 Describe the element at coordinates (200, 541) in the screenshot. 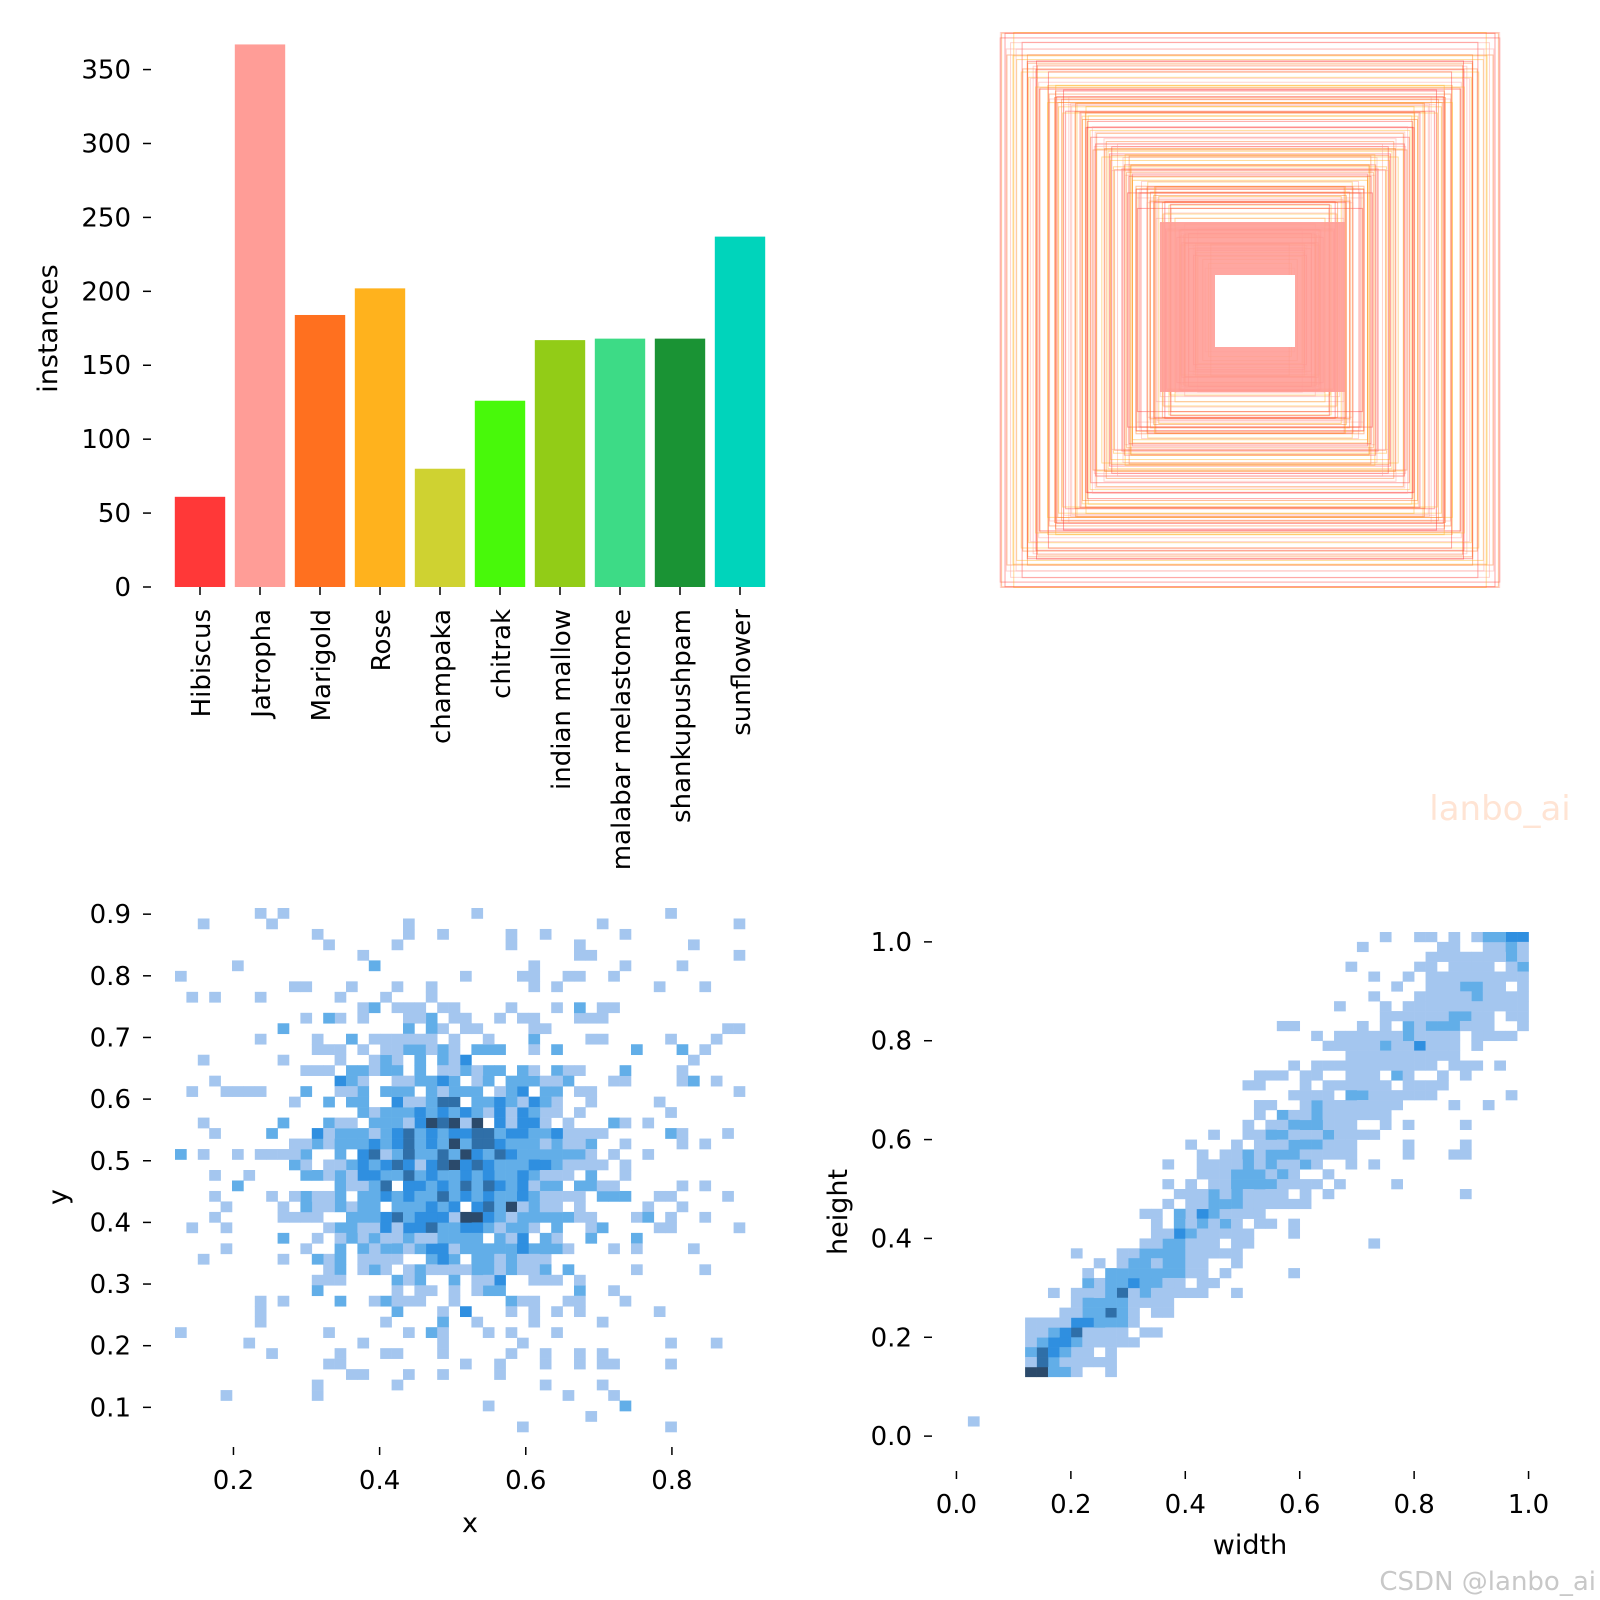

I see `bar` at that location.